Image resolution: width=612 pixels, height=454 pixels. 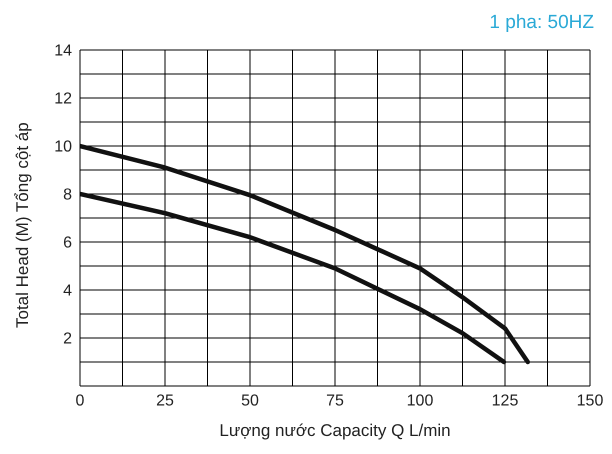 What do you see at coordinates (63, 147) in the screenshot?
I see `y-tick-label: 10` at bounding box center [63, 147].